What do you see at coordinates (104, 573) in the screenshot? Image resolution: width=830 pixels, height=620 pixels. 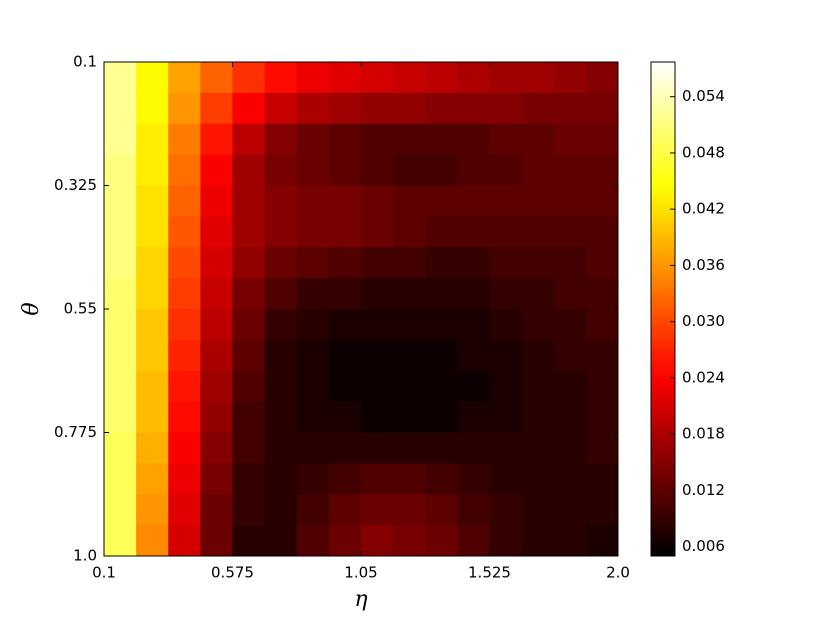 I see `x-tick-label: 0.1` at bounding box center [104, 573].